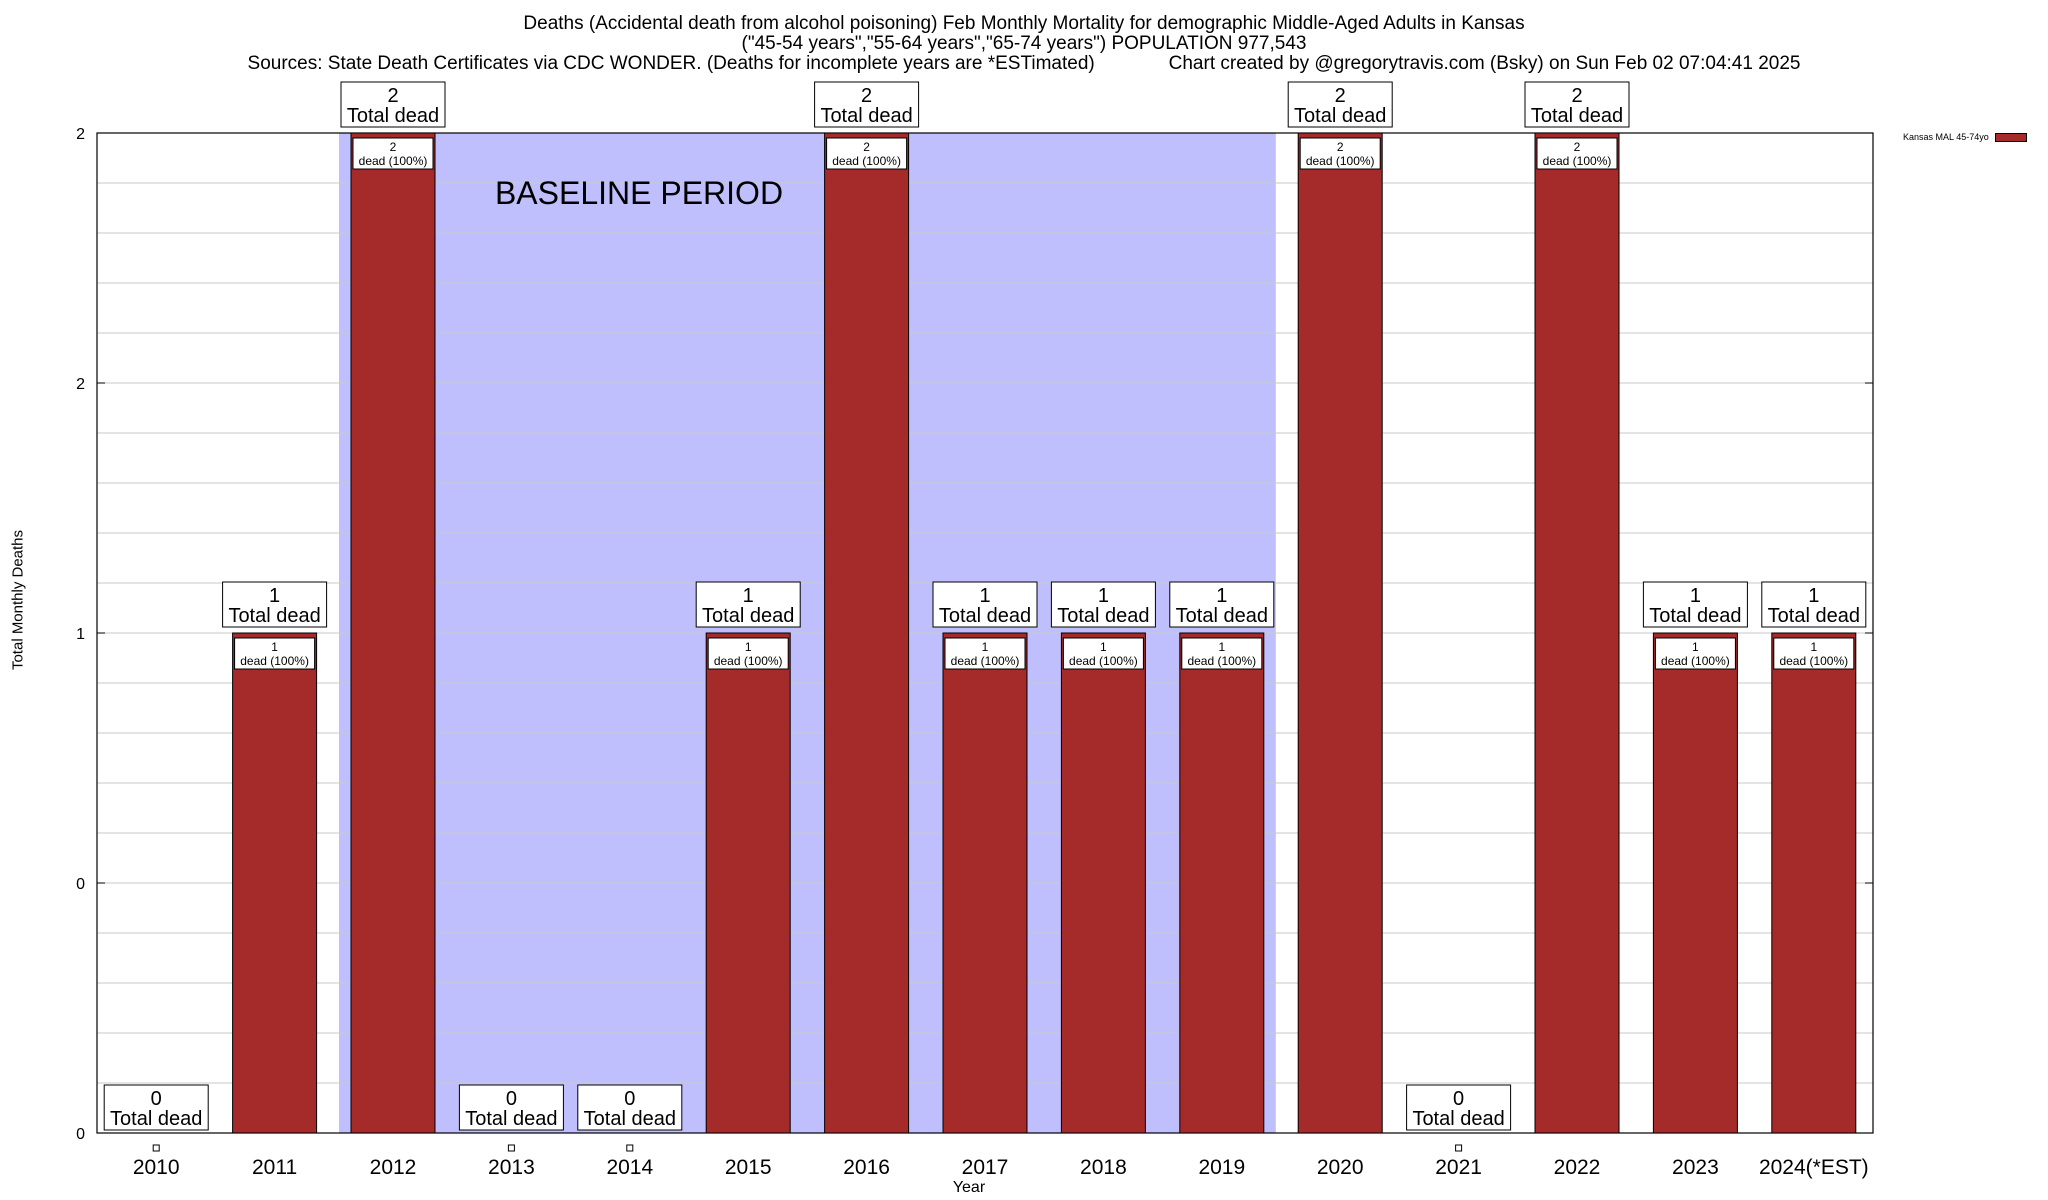 This screenshot has width=2048, height=1200. I want to click on baseline-period-label: BASELINE PERIOD, so click(639, 193).